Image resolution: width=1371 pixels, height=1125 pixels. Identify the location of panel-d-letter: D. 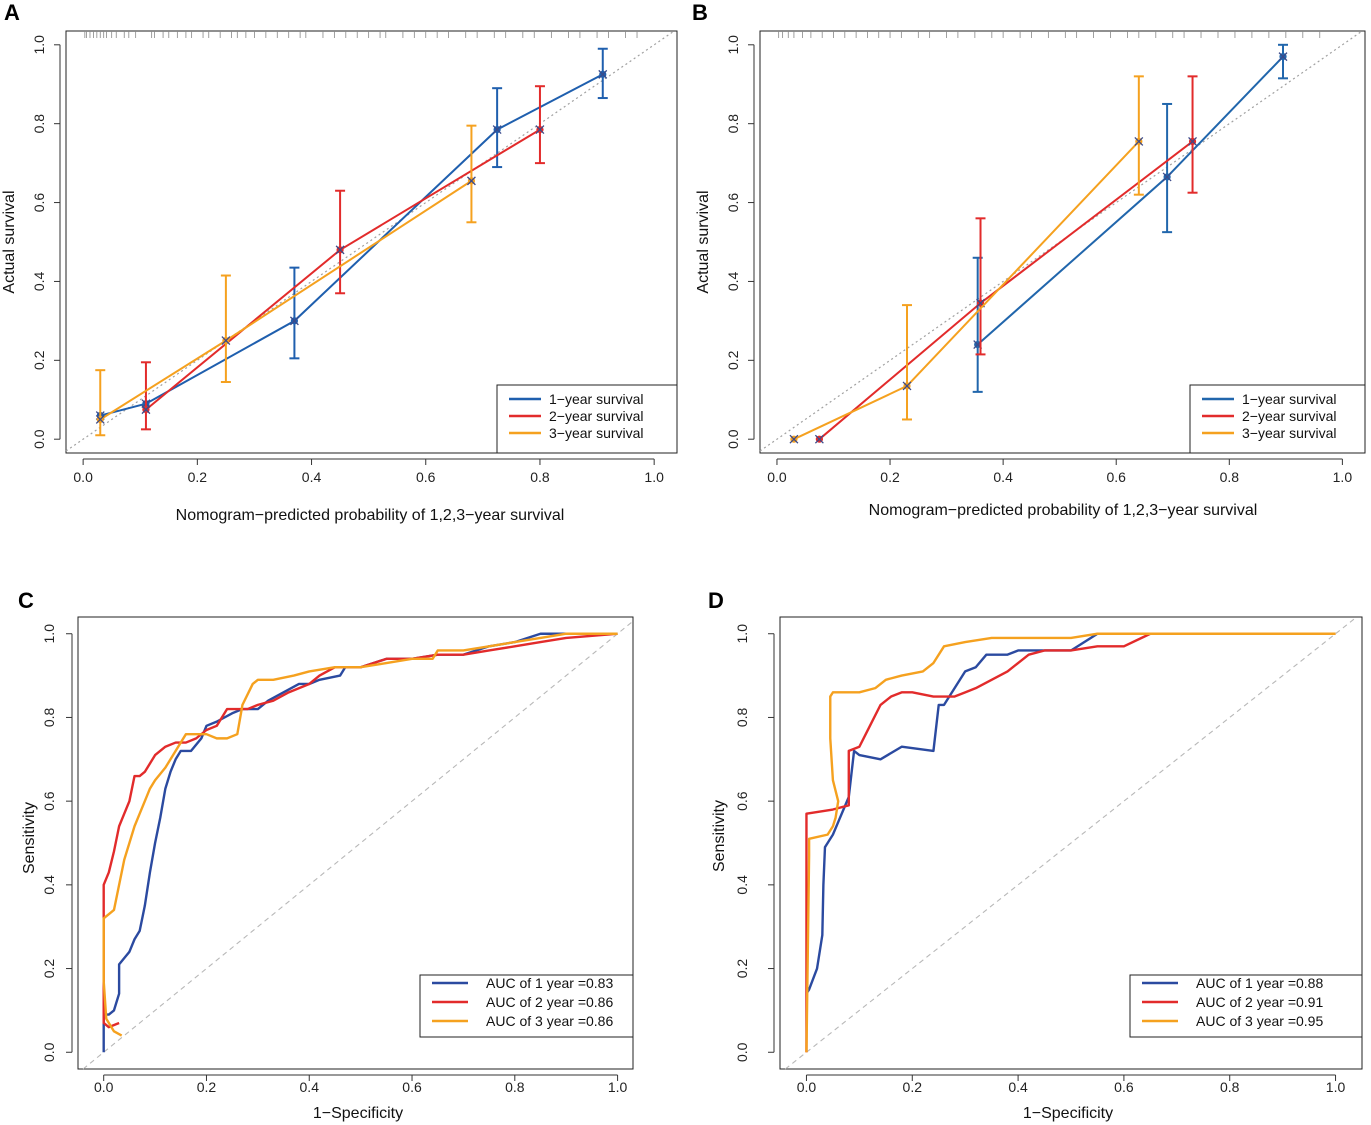
(716, 600).